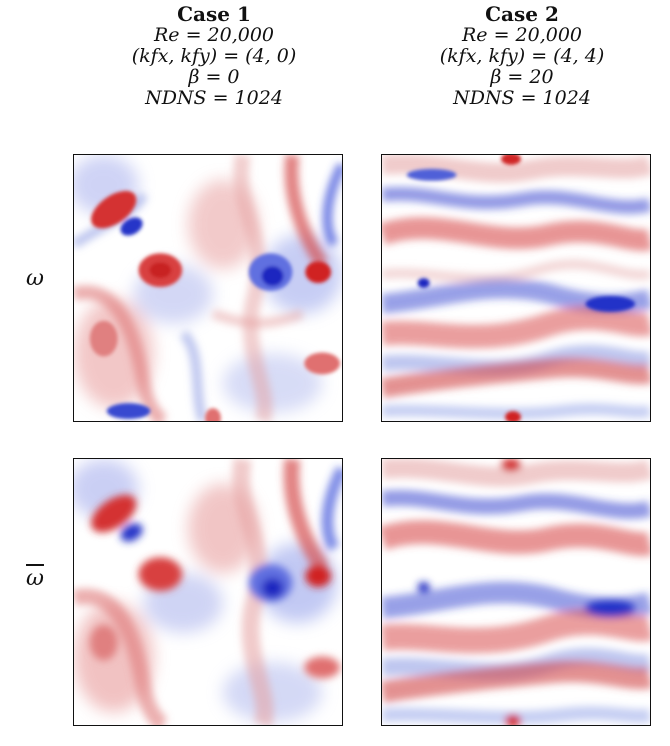 Image resolution: width=670 pixels, height=746 pixels. Describe the element at coordinates (214, 35) in the screenshot. I see `case-1-reynolds: Re = 20,000` at that location.